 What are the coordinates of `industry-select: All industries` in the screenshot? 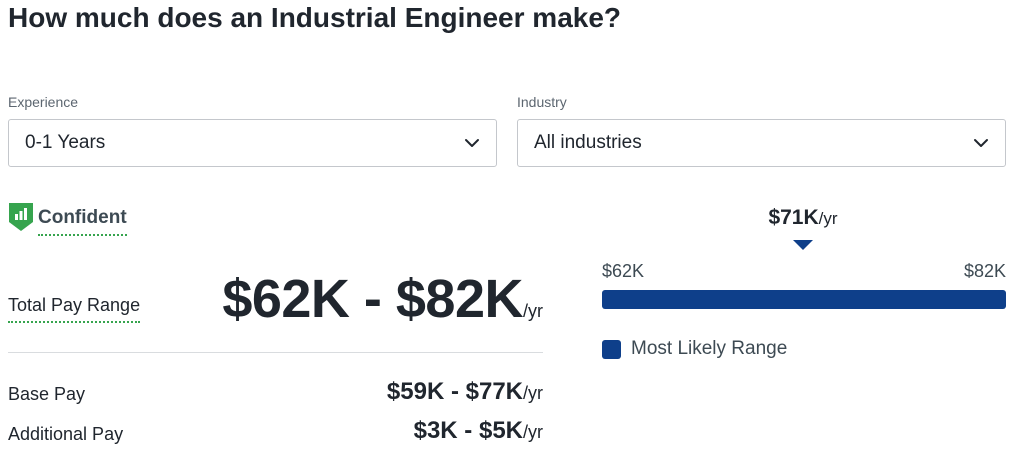 It's located at (761, 143).